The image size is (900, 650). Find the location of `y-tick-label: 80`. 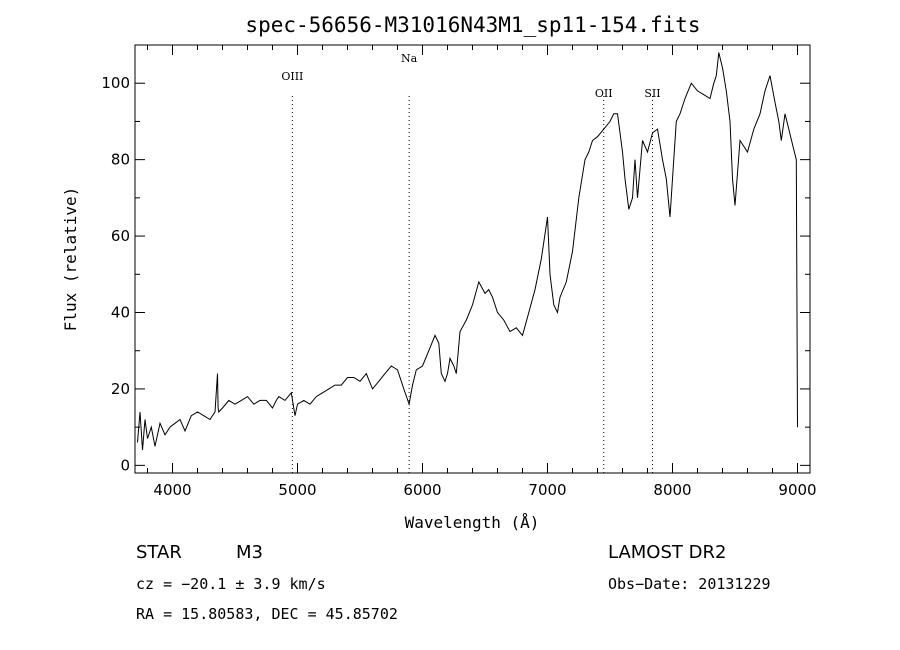

y-tick-label: 80 is located at coordinates (120, 160).